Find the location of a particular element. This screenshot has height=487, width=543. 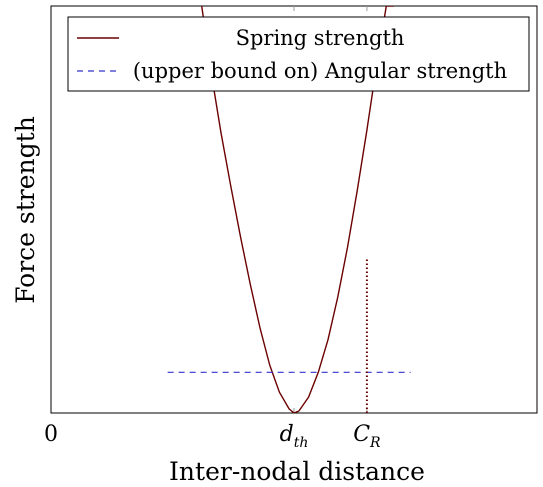

legend-label-angular: (upper bound on) Angular strength is located at coordinates (320, 71).